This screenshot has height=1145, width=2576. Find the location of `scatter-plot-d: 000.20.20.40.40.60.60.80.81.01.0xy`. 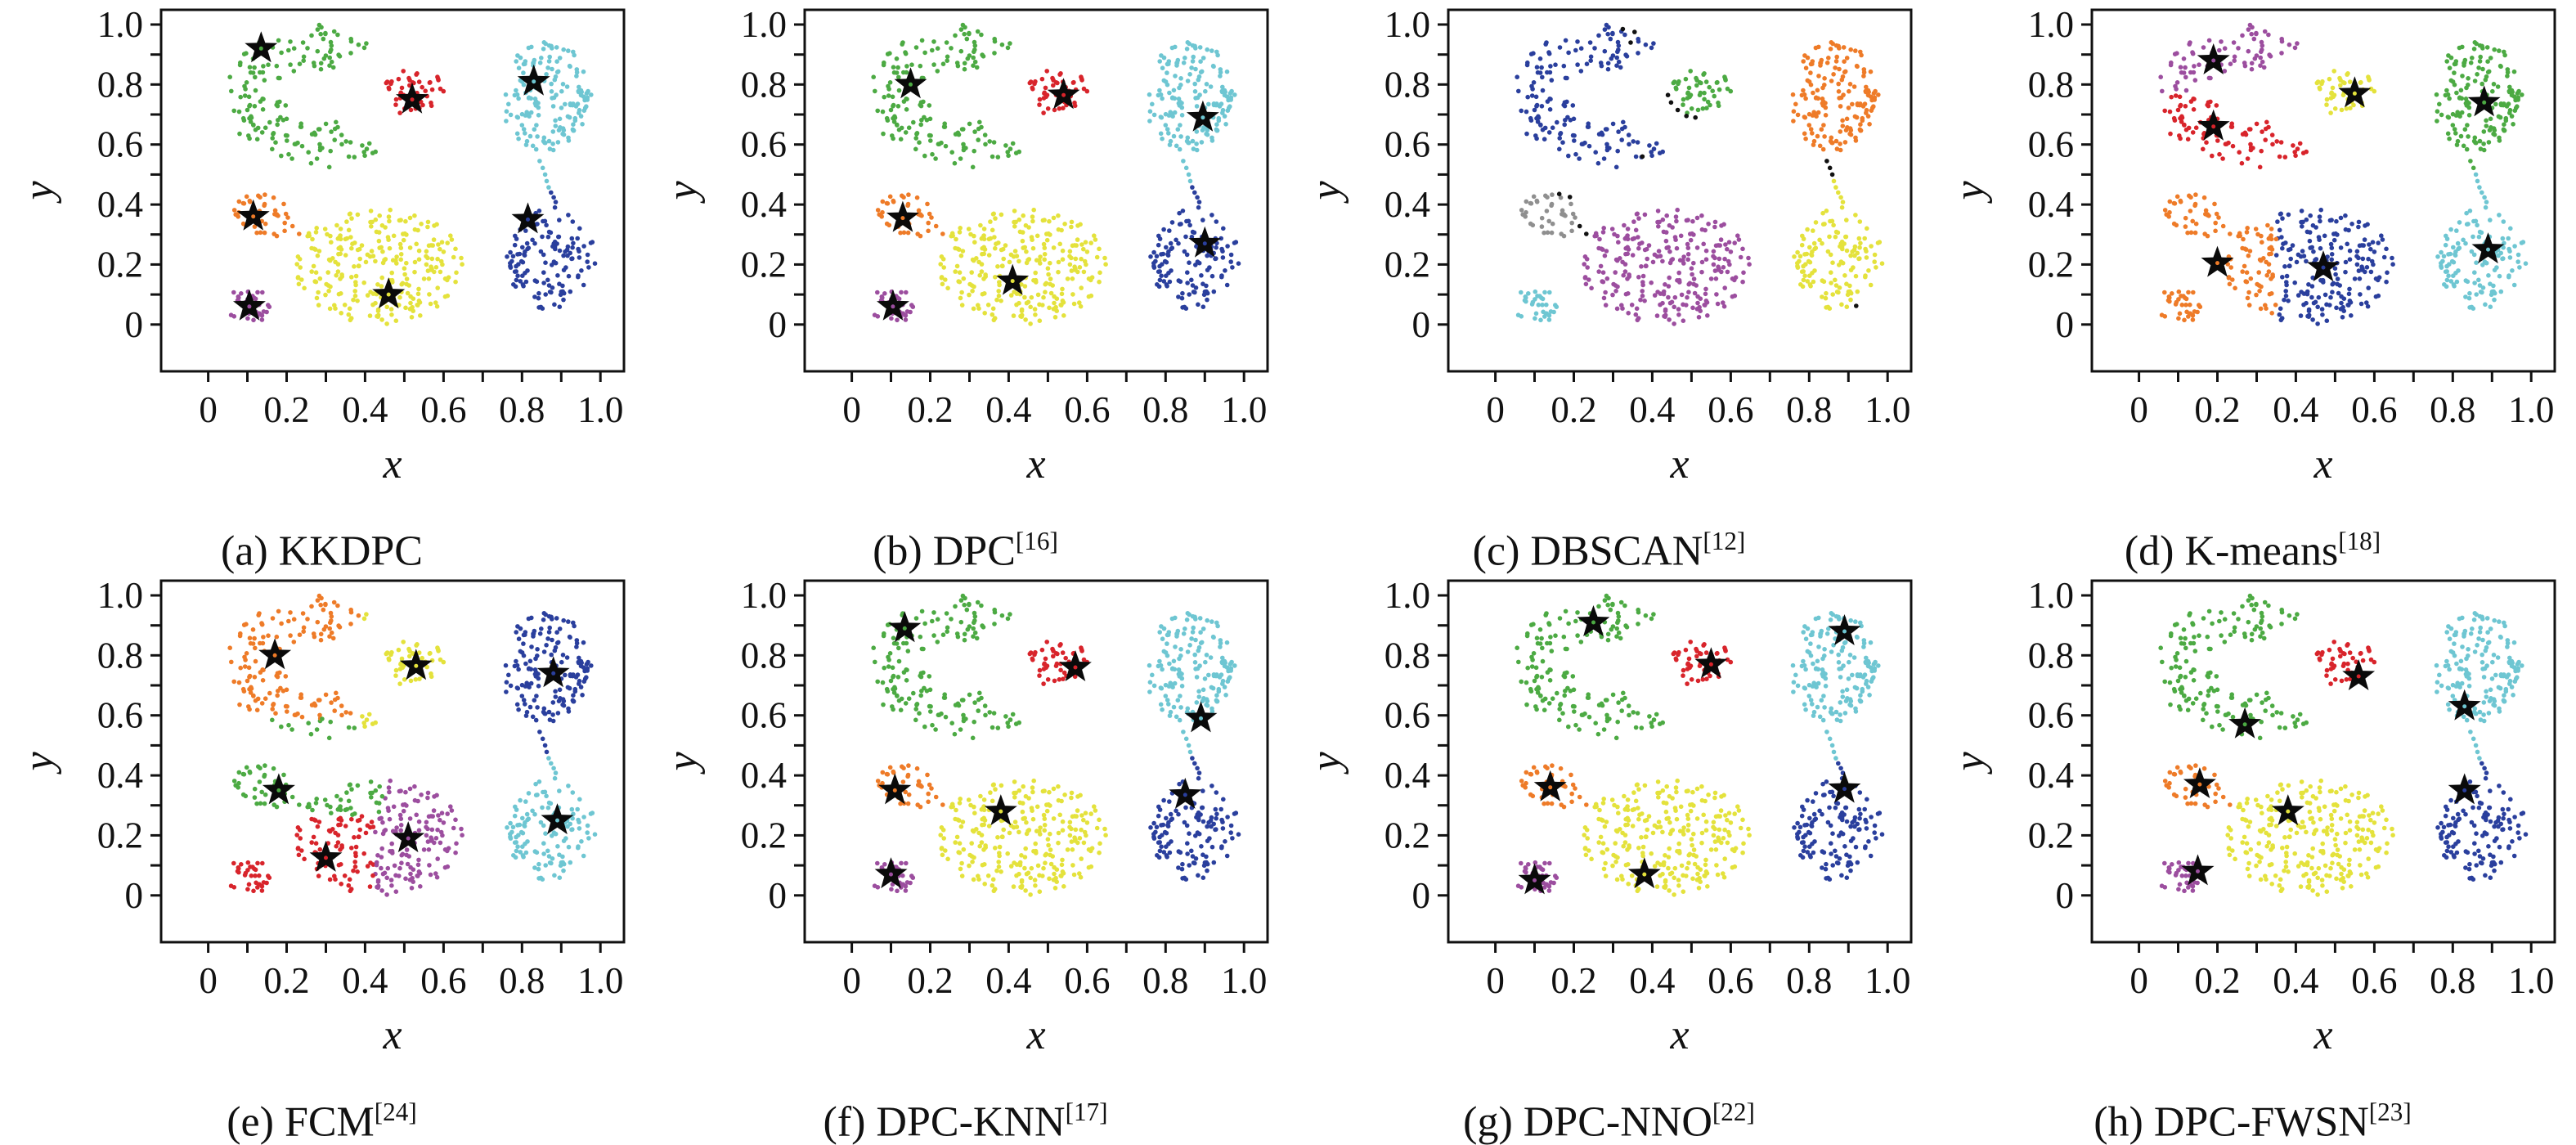

scatter-plot-d: 000.20.20.40.40.60.60.80.81.01.0xy is located at coordinates (2252, 261).